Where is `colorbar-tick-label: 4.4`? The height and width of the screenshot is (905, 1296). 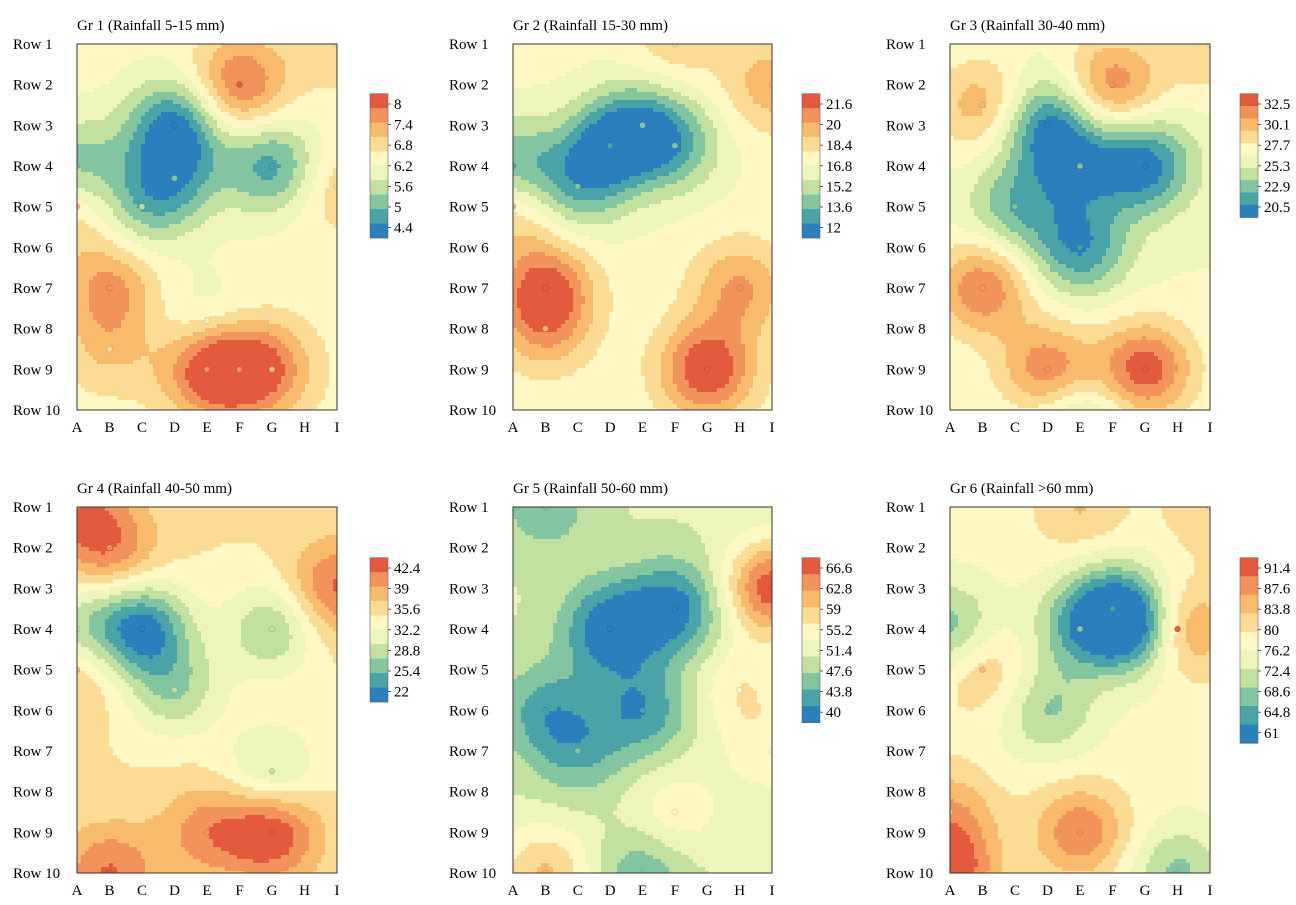 colorbar-tick-label: 4.4 is located at coordinates (403, 229).